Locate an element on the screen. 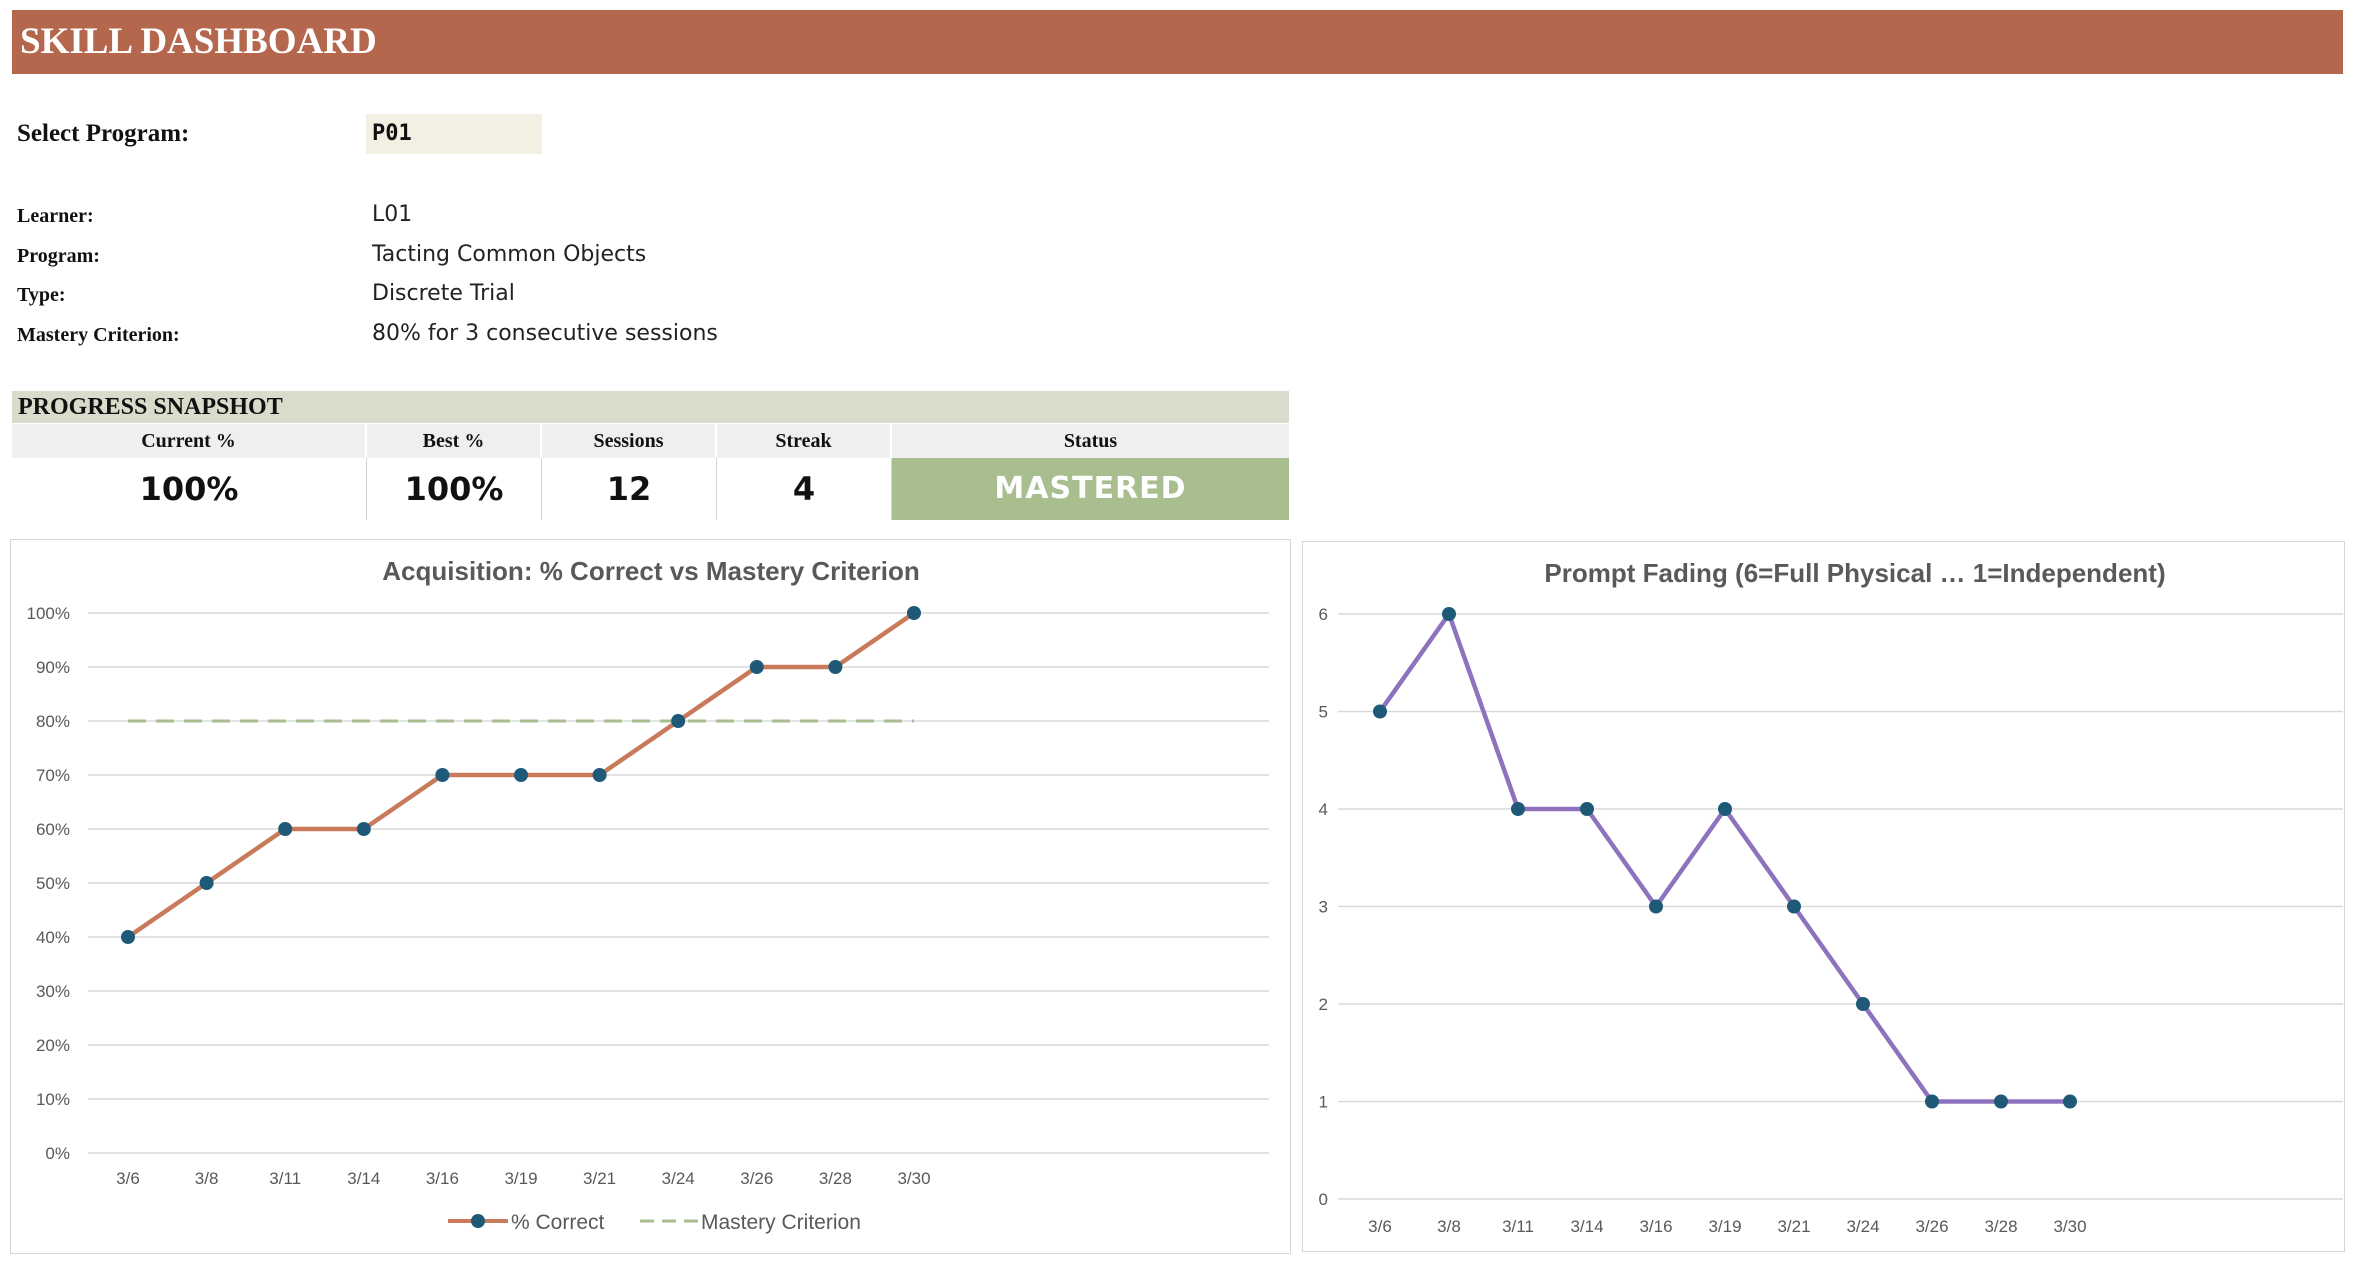 This screenshot has width=2355, height=1265. mastery-criterion-value: 80% for 3 consecutive sessions is located at coordinates (545, 333).